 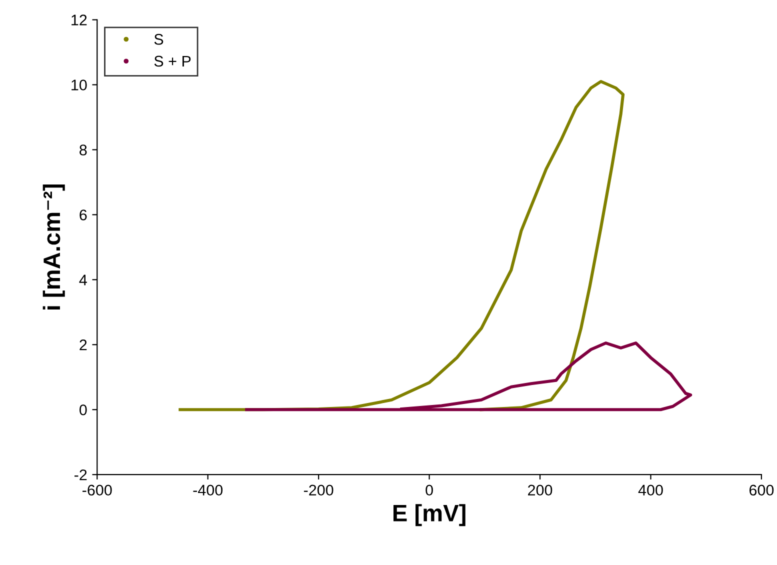 What do you see at coordinates (83, 345) in the screenshot?
I see `y-tick-label: 2` at bounding box center [83, 345].